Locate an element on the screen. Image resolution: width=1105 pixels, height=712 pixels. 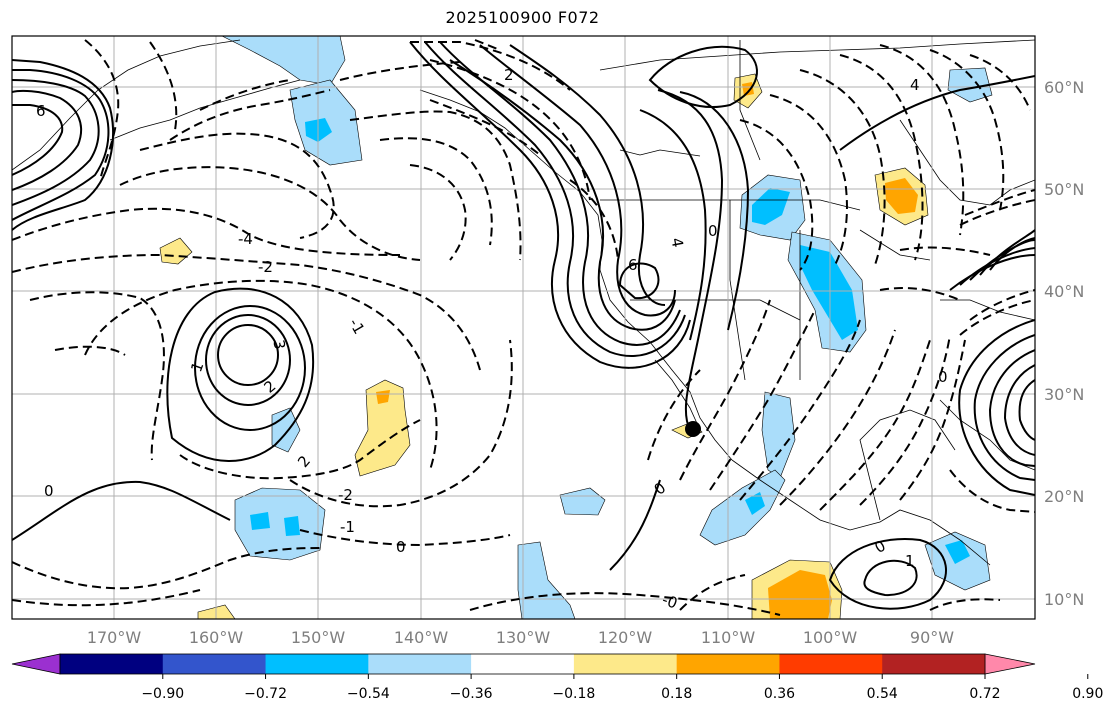
lat-tick-label: 30°N is located at coordinates (1064, 394).